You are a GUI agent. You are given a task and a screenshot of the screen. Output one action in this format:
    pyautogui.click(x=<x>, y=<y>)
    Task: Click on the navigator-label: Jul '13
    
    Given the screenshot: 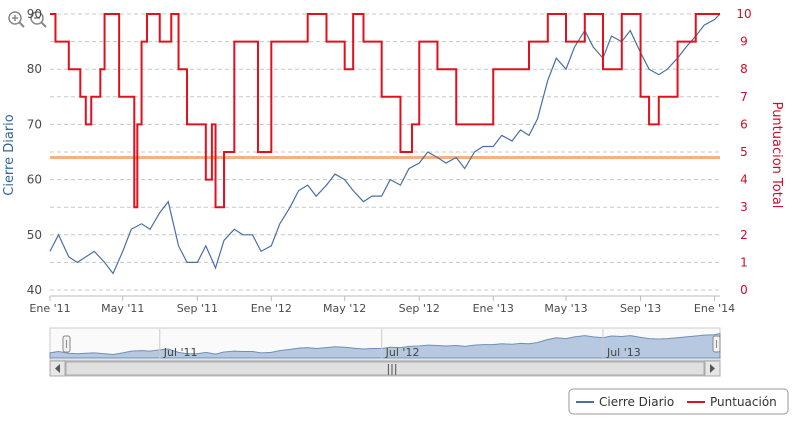 What is the action you would take?
    pyautogui.click(x=623, y=352)
    